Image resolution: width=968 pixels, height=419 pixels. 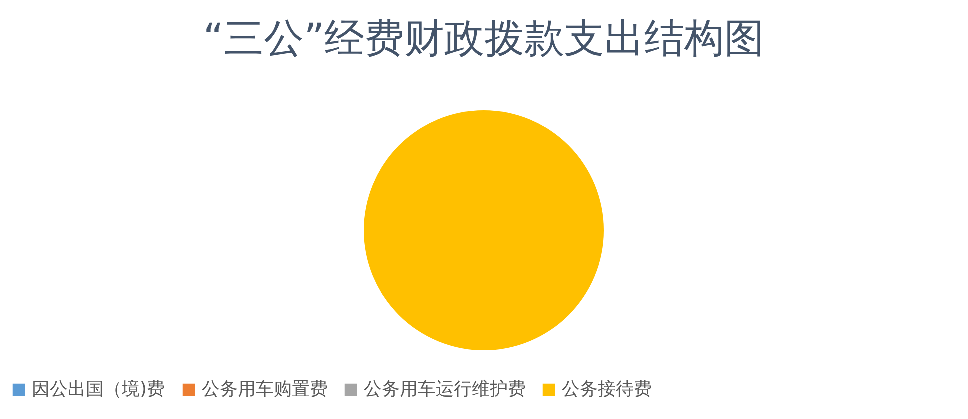 I want to click on chart-title: “三公”经费财政拨款支出结构图, so click(x=484, y=39).